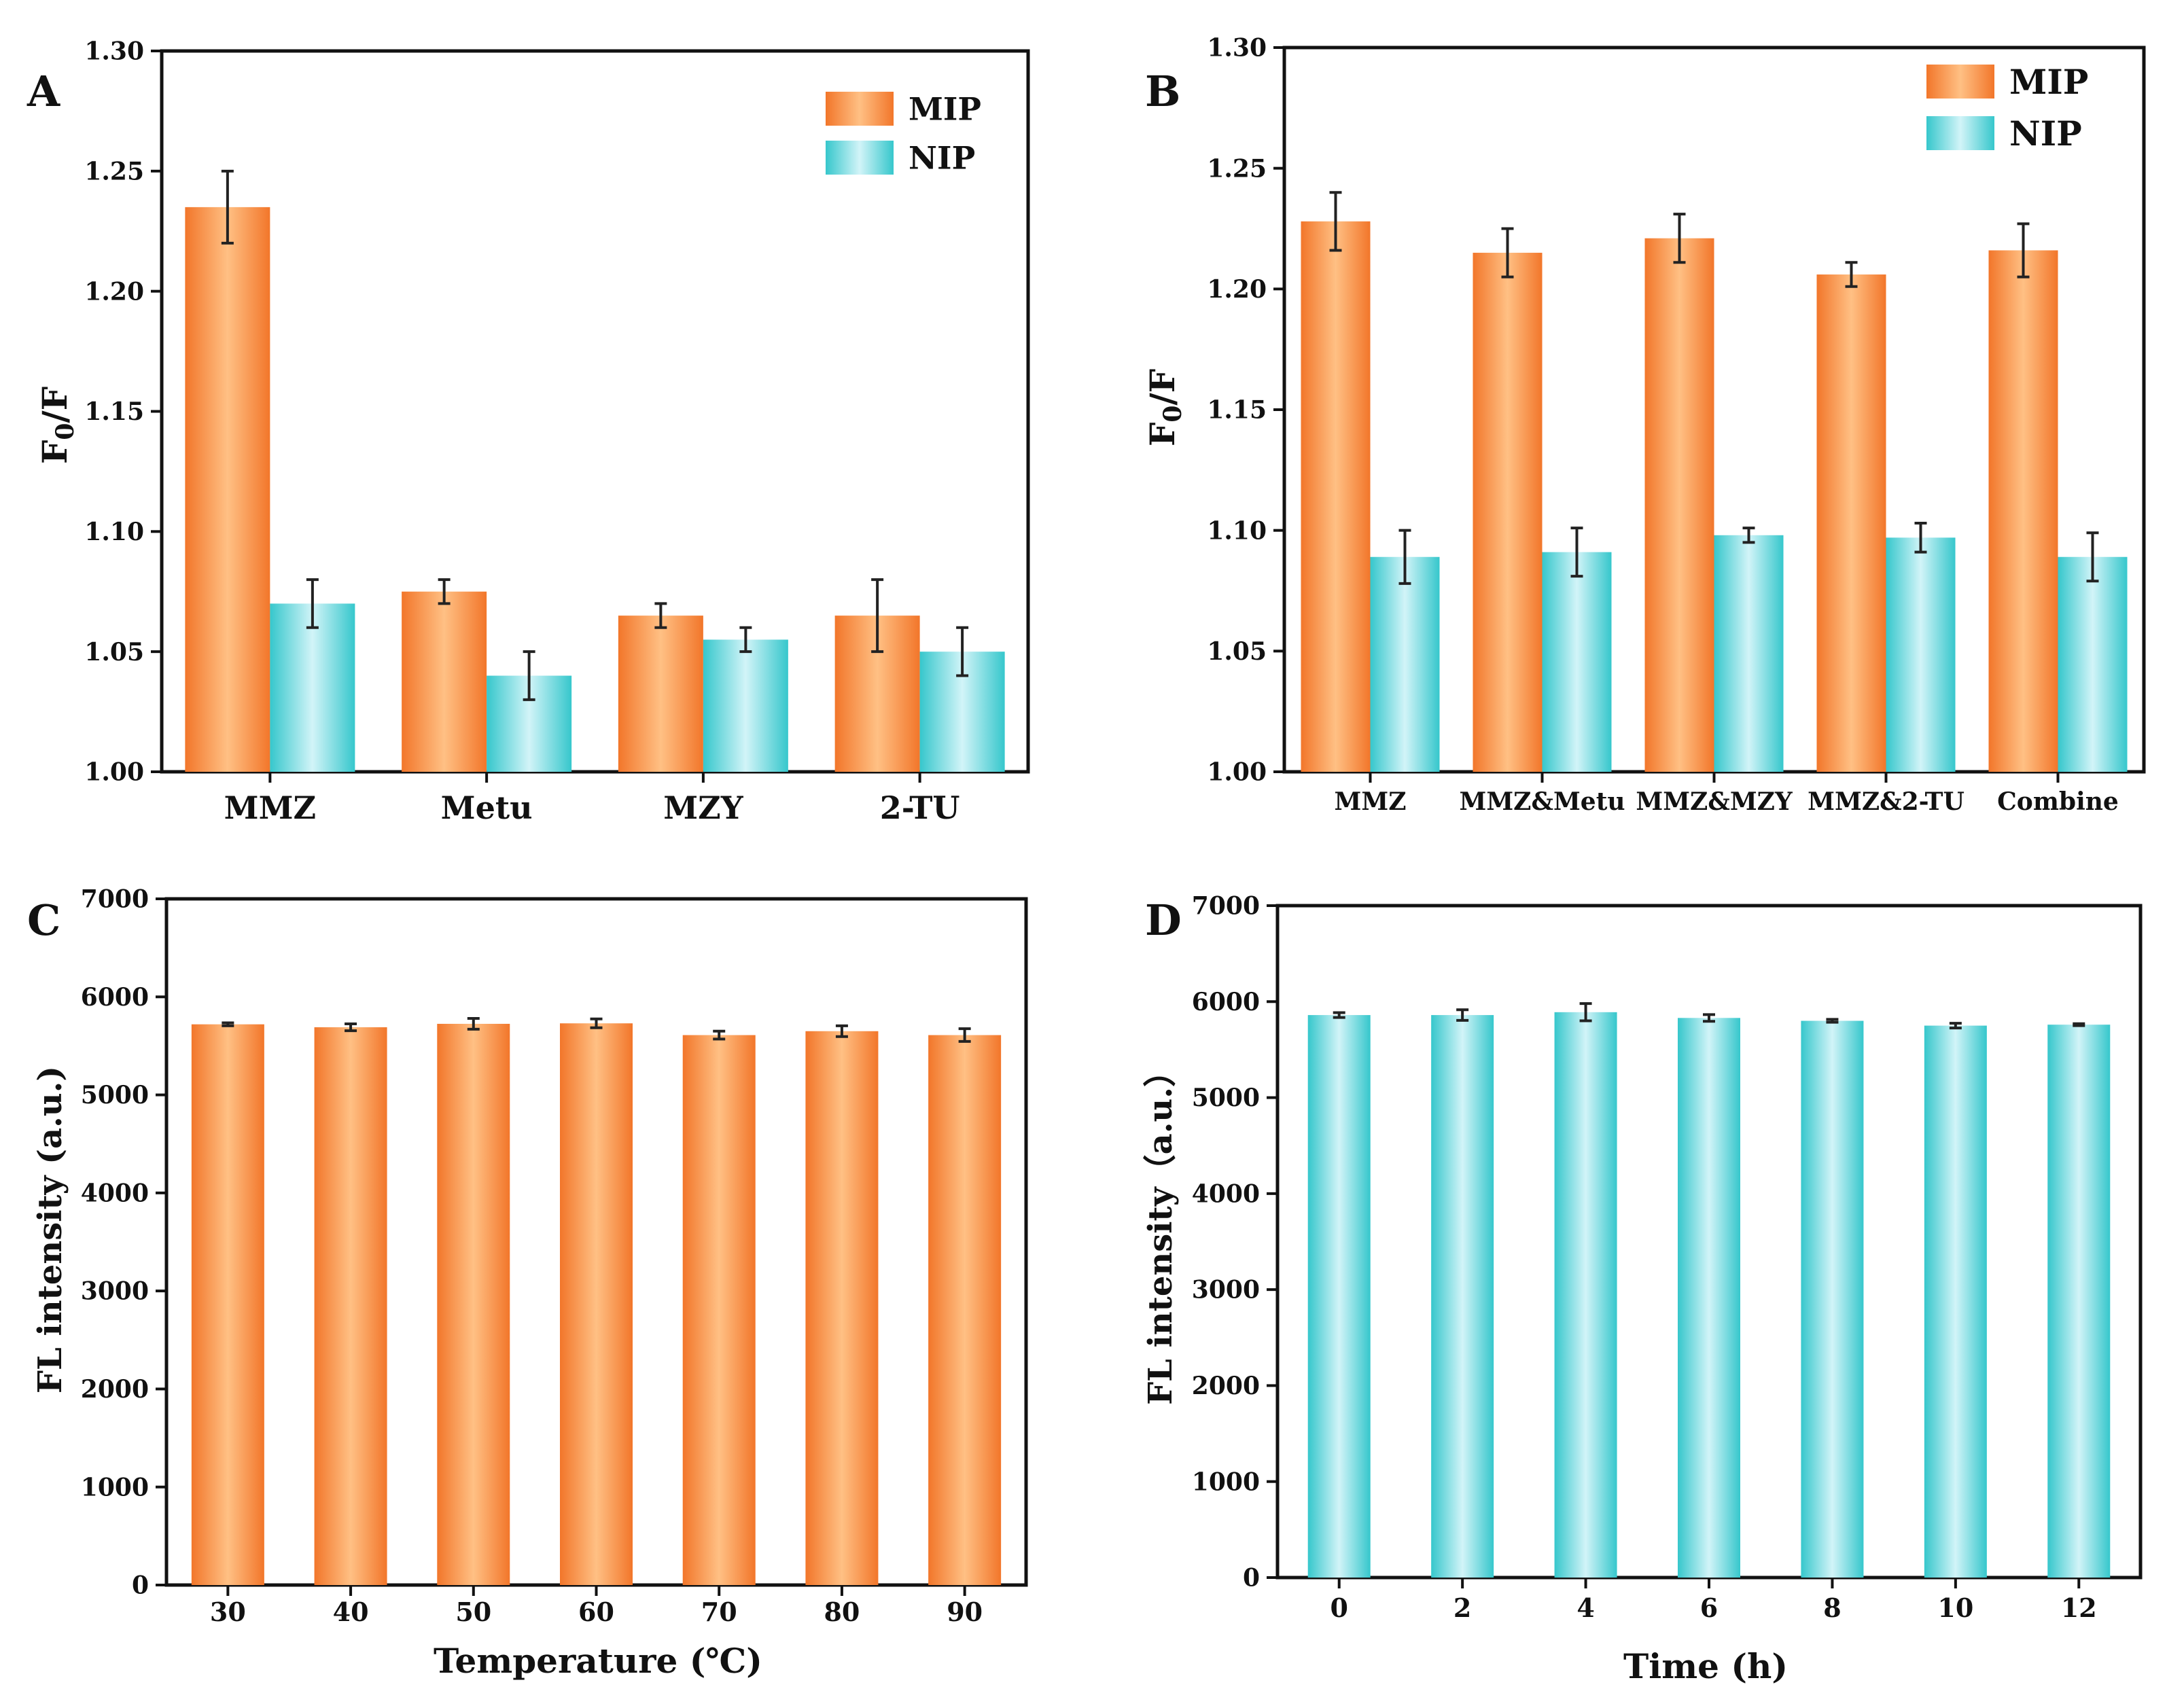 This screenshot has width=2167, height=1708. What do you see at coordinates (1163, 920) in the screenshot?
I see `panel-d-letter: D` at bounding box center [1163, 920].